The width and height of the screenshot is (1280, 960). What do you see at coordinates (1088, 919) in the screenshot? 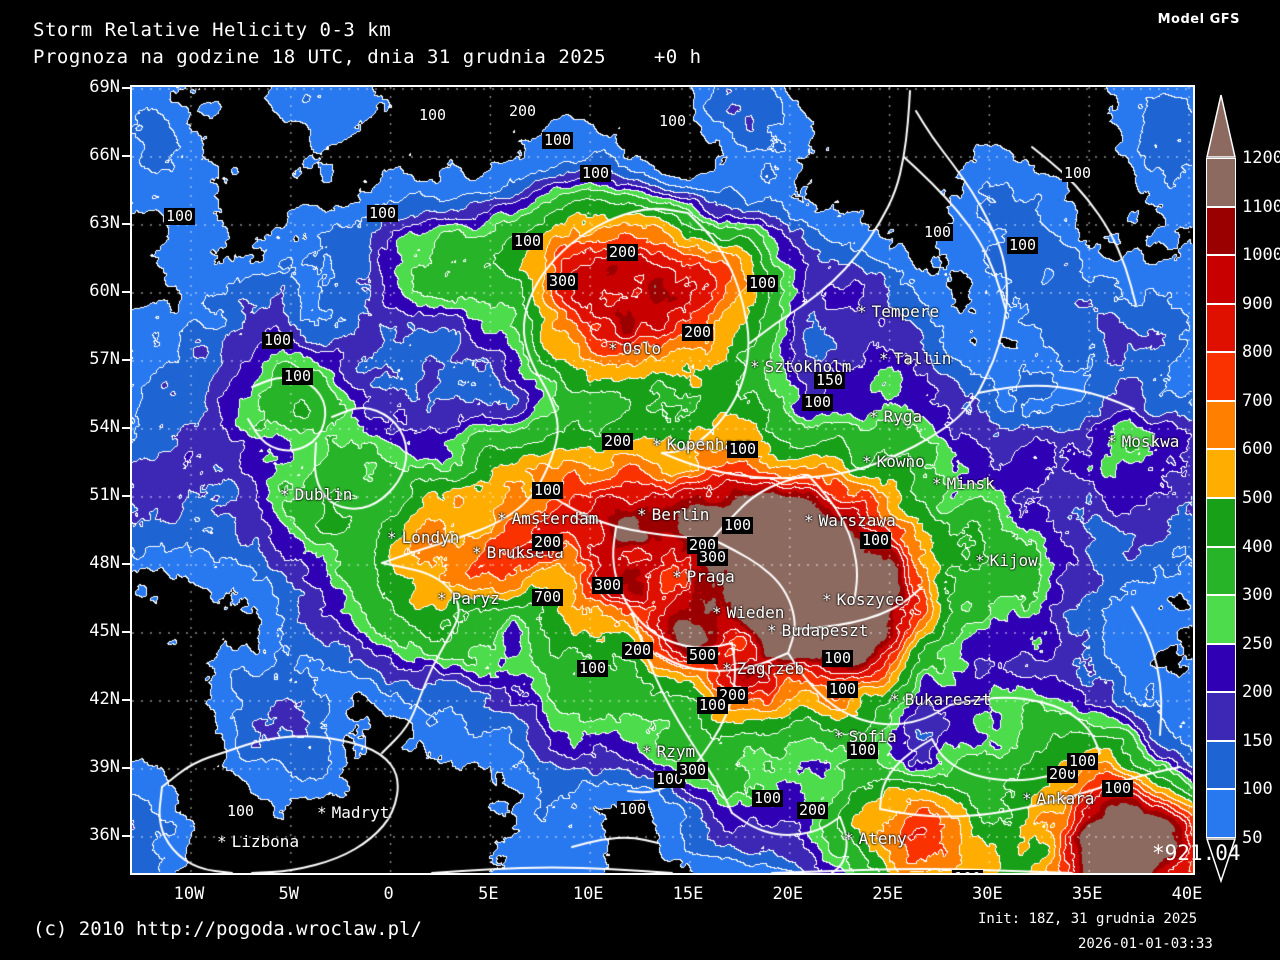
I see `init-time-text: Init: 18Z, 31 grudnia 2025` at bounding box center [1088, 919].